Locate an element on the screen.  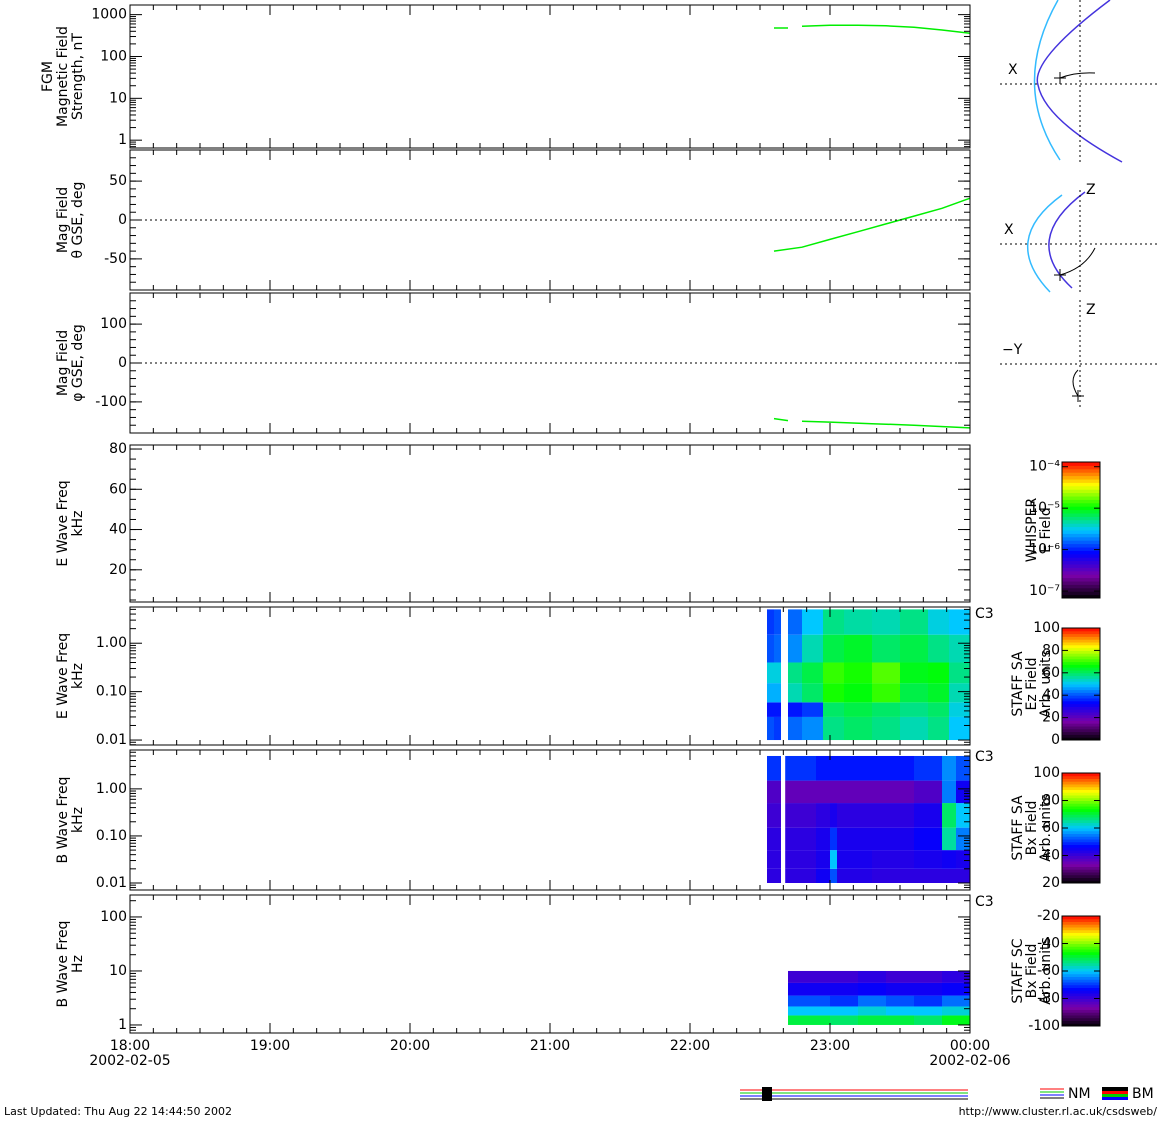
x-date-label: 2002-02-05 is located at coordinates (129, 1061).